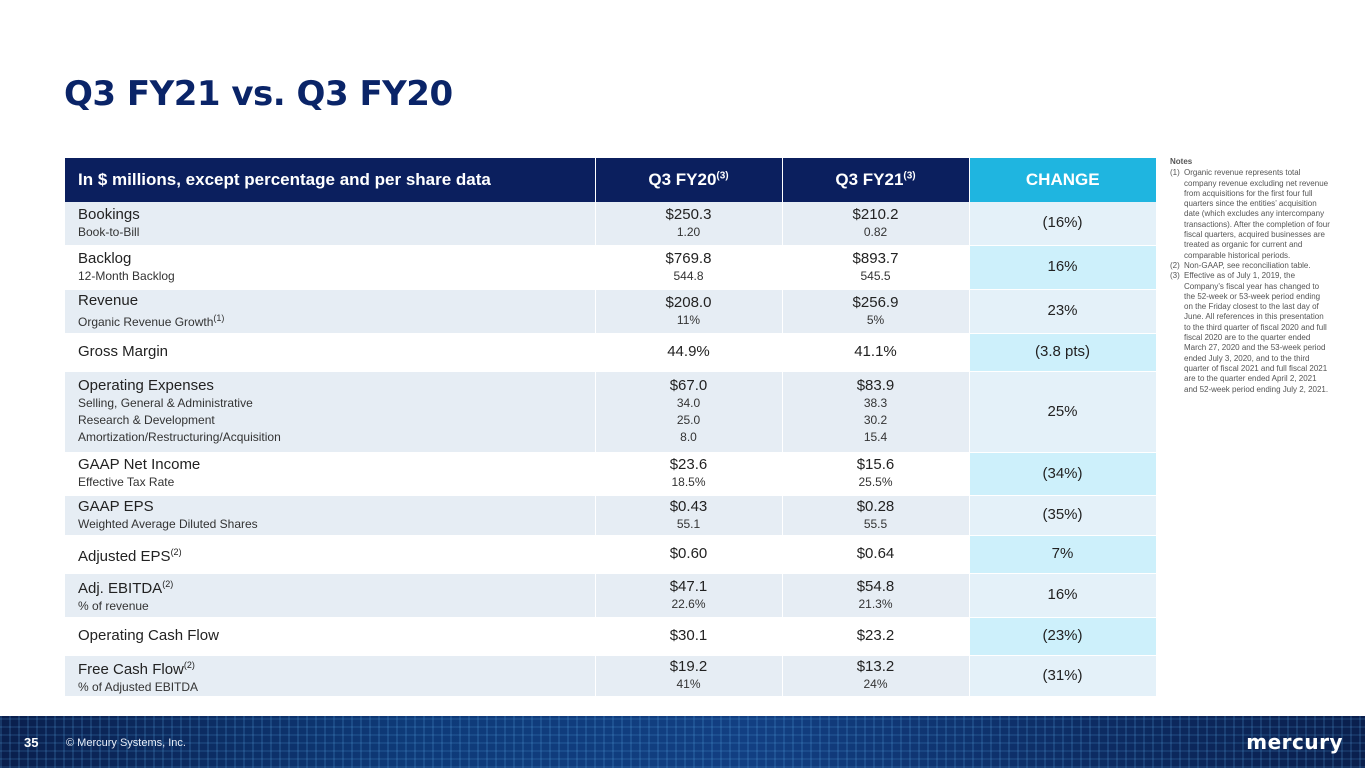 This screenshot has height=768, width=1365. What do you see at coordinates (611, 554) in the screenshot?
I see `table-row: Adjusted EPS(2) $0.60 $0.64 7%` at bounding box center [611, 554].